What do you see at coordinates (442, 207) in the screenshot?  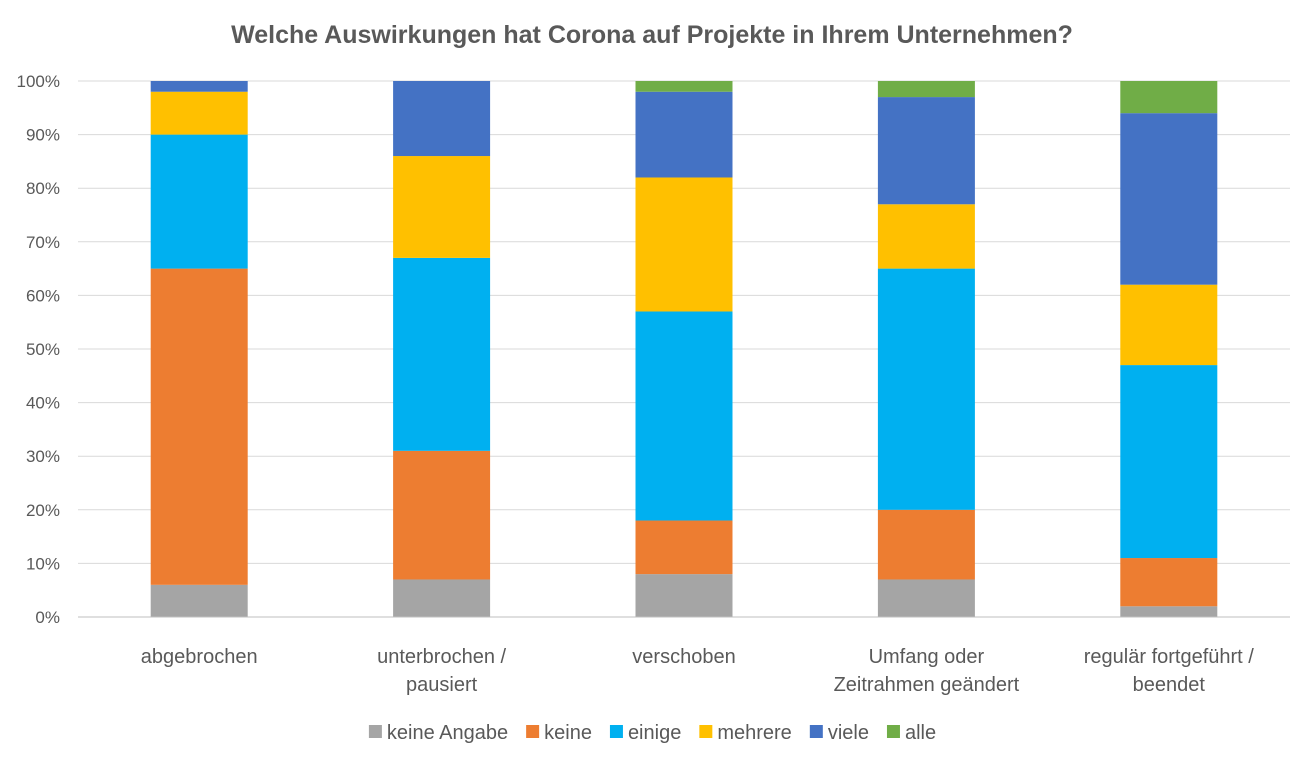 I see `bar-segment: mehrere: 19%` at bounding box center [442, 207].